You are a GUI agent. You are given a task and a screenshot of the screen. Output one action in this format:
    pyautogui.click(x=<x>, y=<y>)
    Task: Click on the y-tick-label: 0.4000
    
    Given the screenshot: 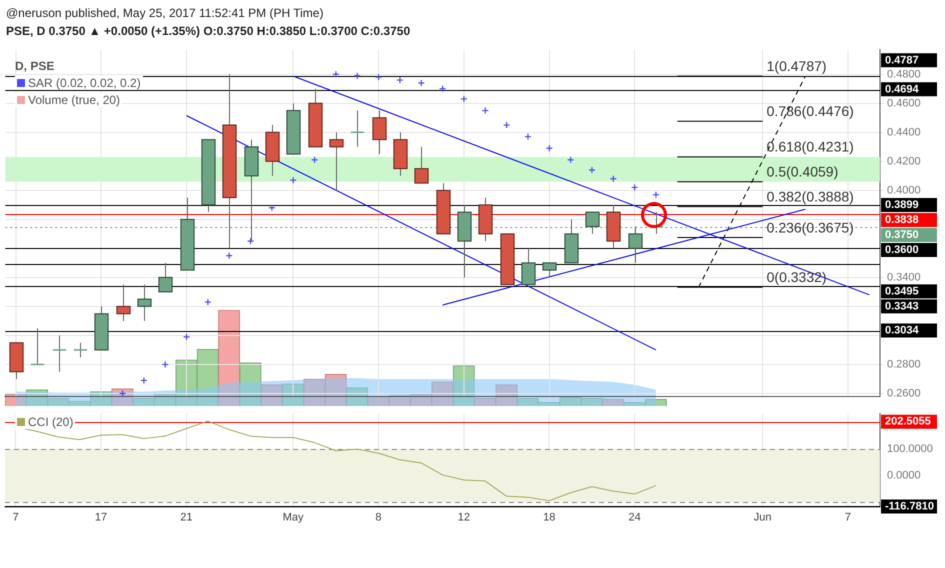 What is the action you would take?
    pyautogui.click(x=904, y=190)
    